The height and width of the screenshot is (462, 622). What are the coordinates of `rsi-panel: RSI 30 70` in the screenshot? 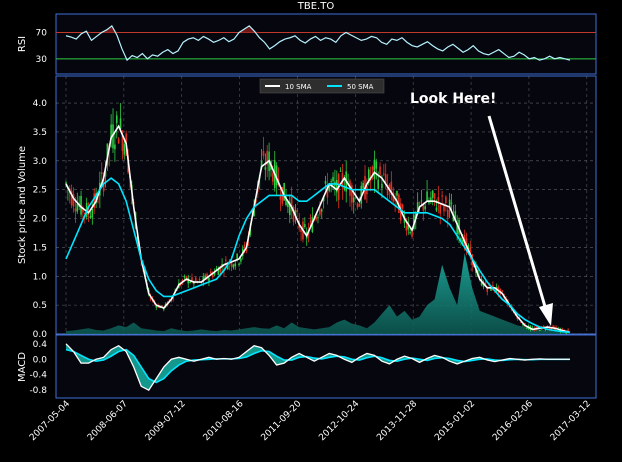 It's located at (307, 44).